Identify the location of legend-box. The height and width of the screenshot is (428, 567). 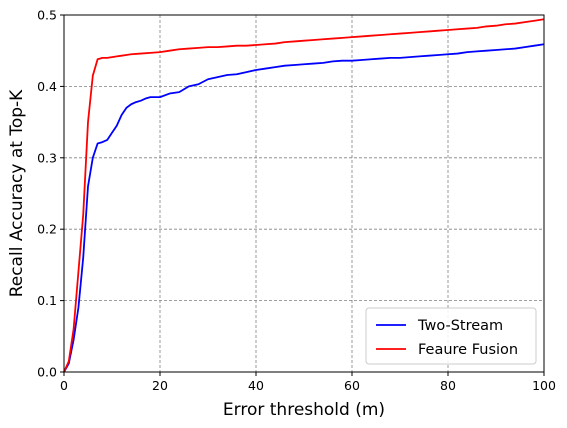
(451, 336).